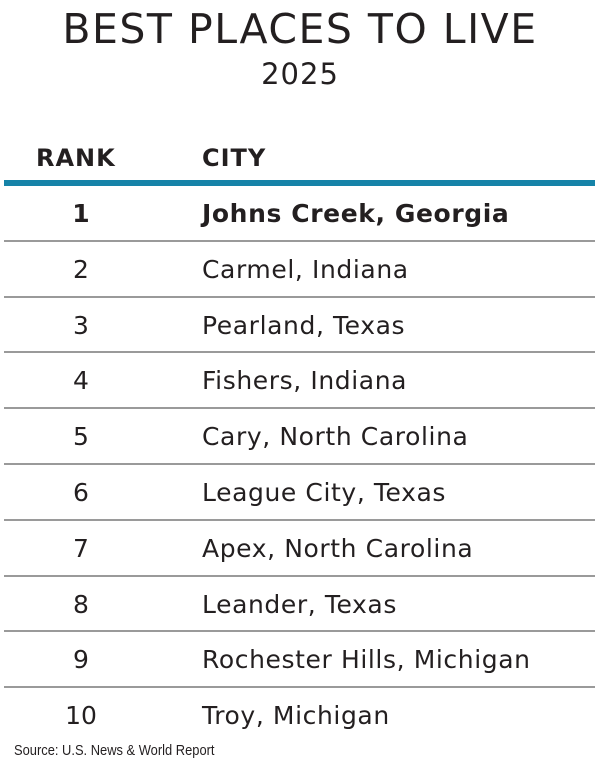  Describe the element at coordinates (81, 213) in the screenshot. I see `rank-cell: 1` at that location.